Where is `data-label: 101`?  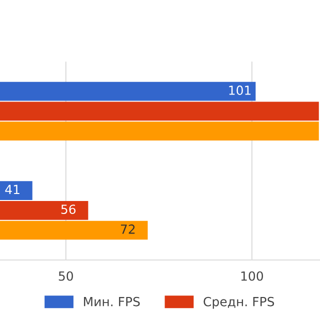
data-label: 101 is located at coordinates (240, 90).